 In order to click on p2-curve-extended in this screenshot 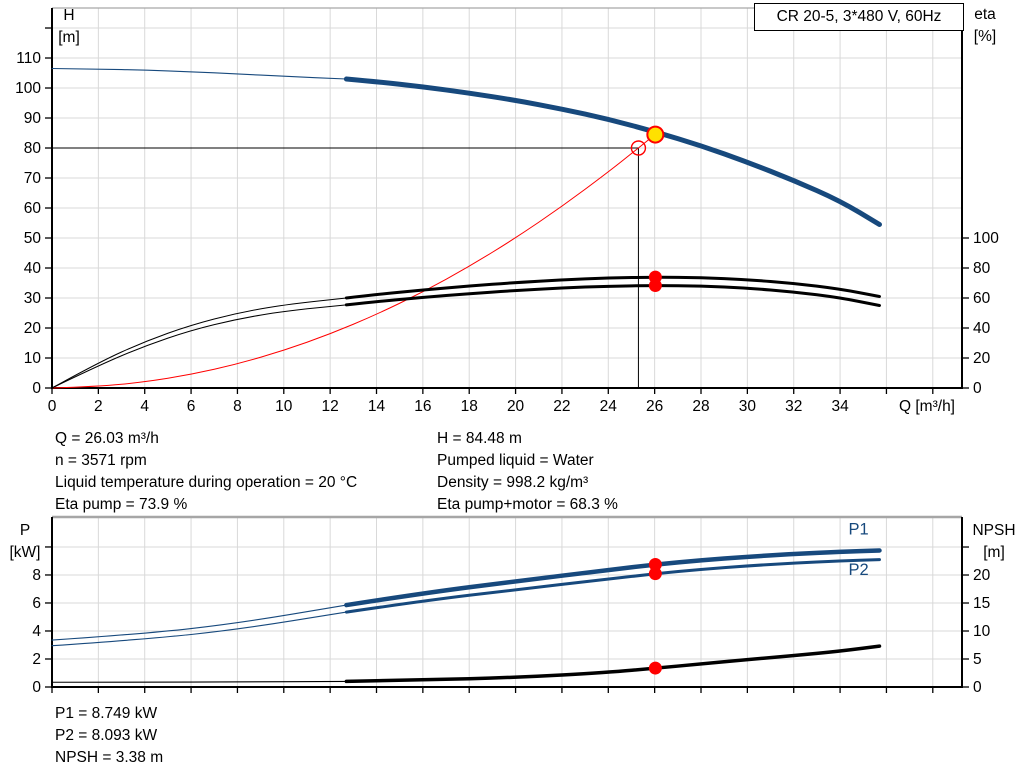, I will do `click(199, 629)`.